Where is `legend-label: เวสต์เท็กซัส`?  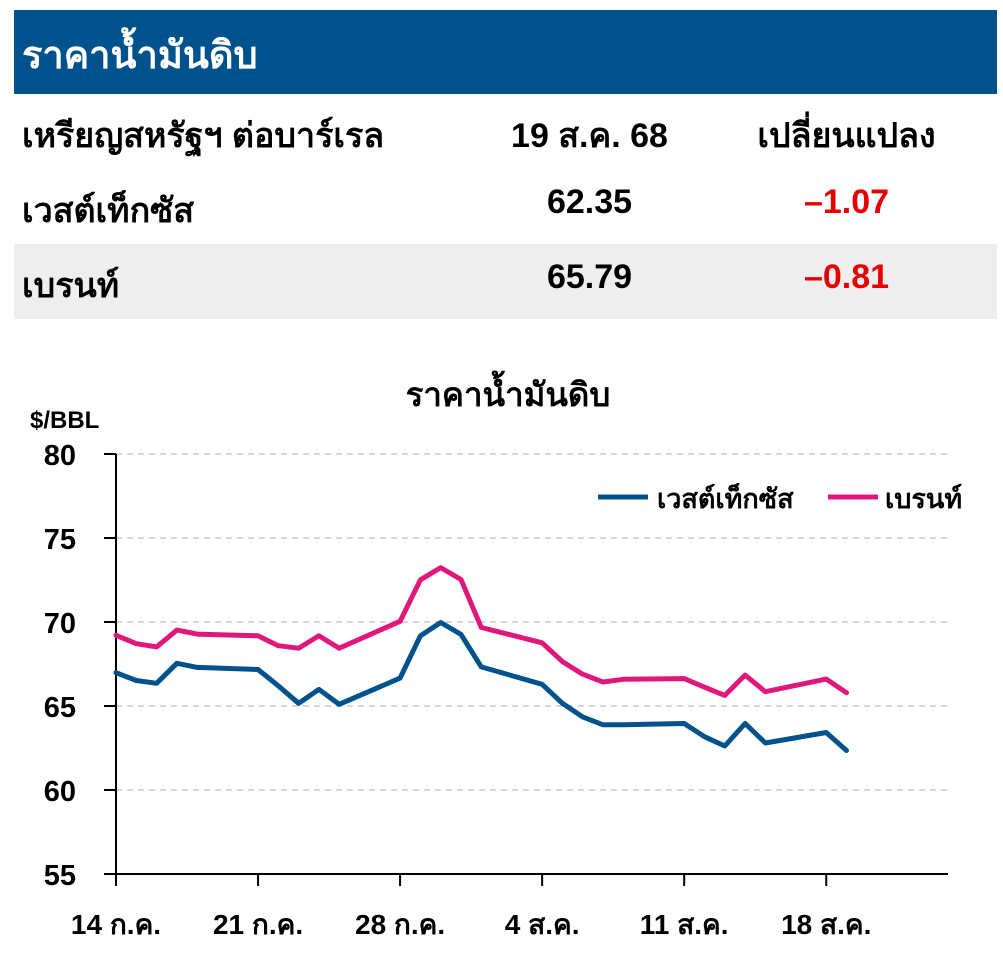
legend-label: เวสต์เท็กซัส is located at coordinates (725, 497).